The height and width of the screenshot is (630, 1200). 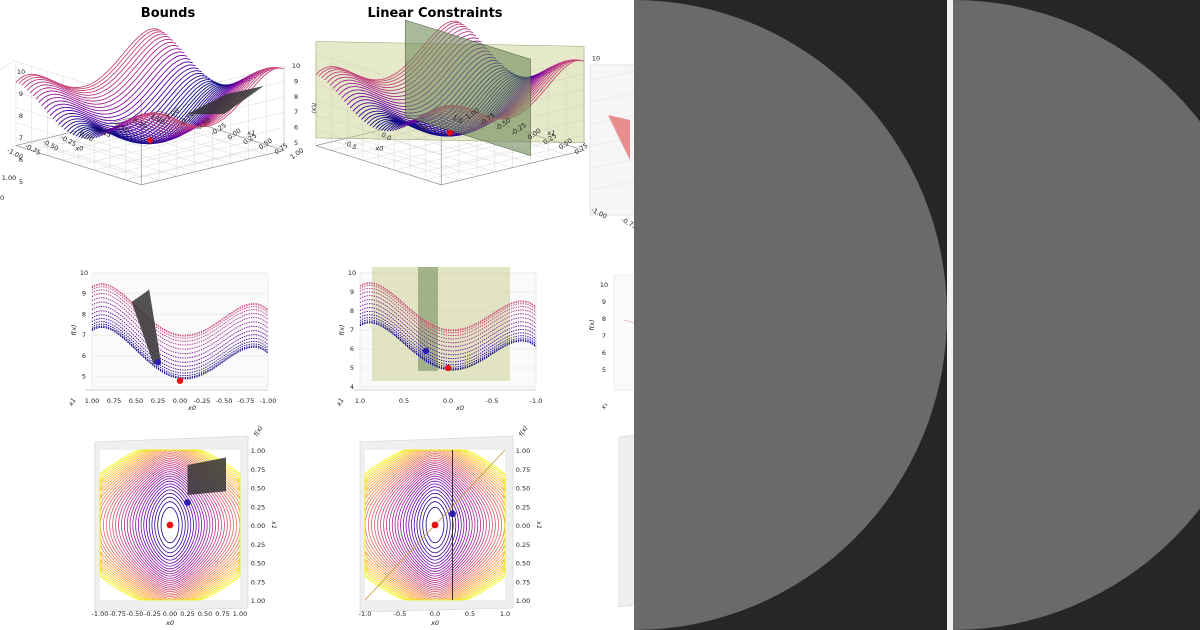 I want to click on x-tick-label: -0.5, so click(x=350, y=145).